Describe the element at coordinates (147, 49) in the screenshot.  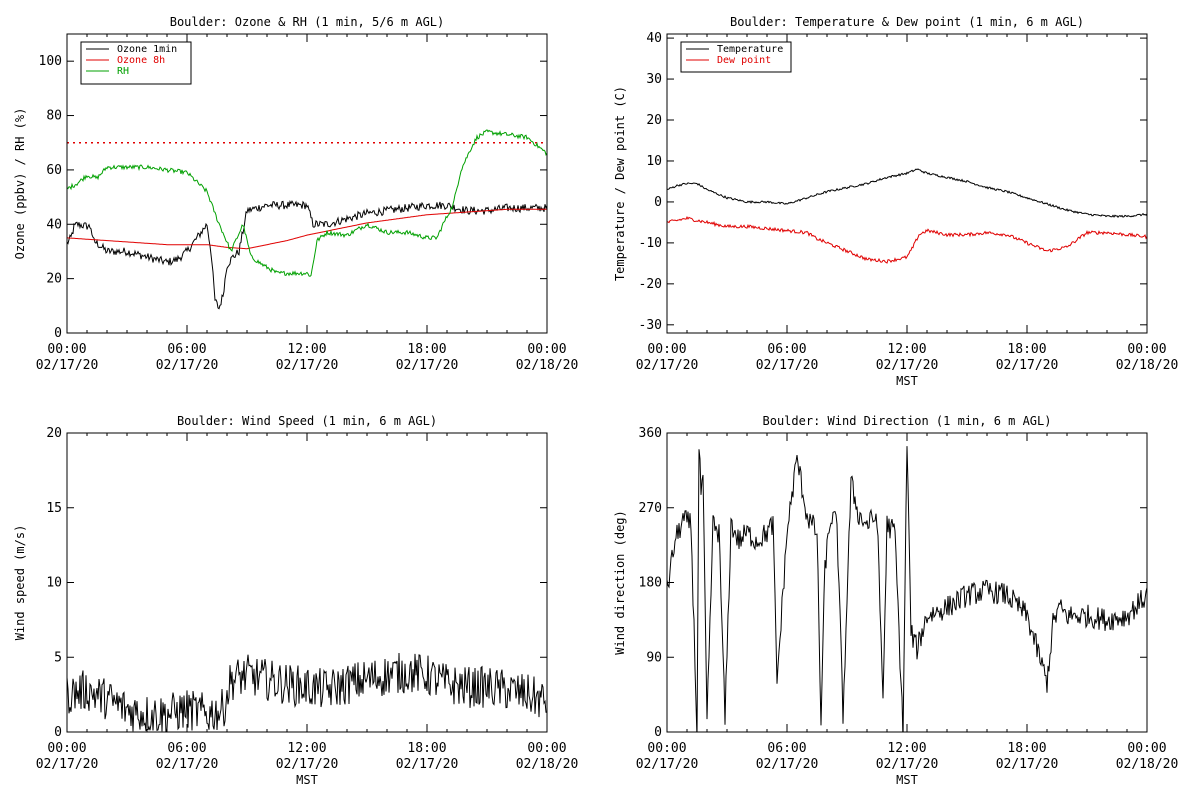
I see `legend-label: Ozone 1min` at that location.